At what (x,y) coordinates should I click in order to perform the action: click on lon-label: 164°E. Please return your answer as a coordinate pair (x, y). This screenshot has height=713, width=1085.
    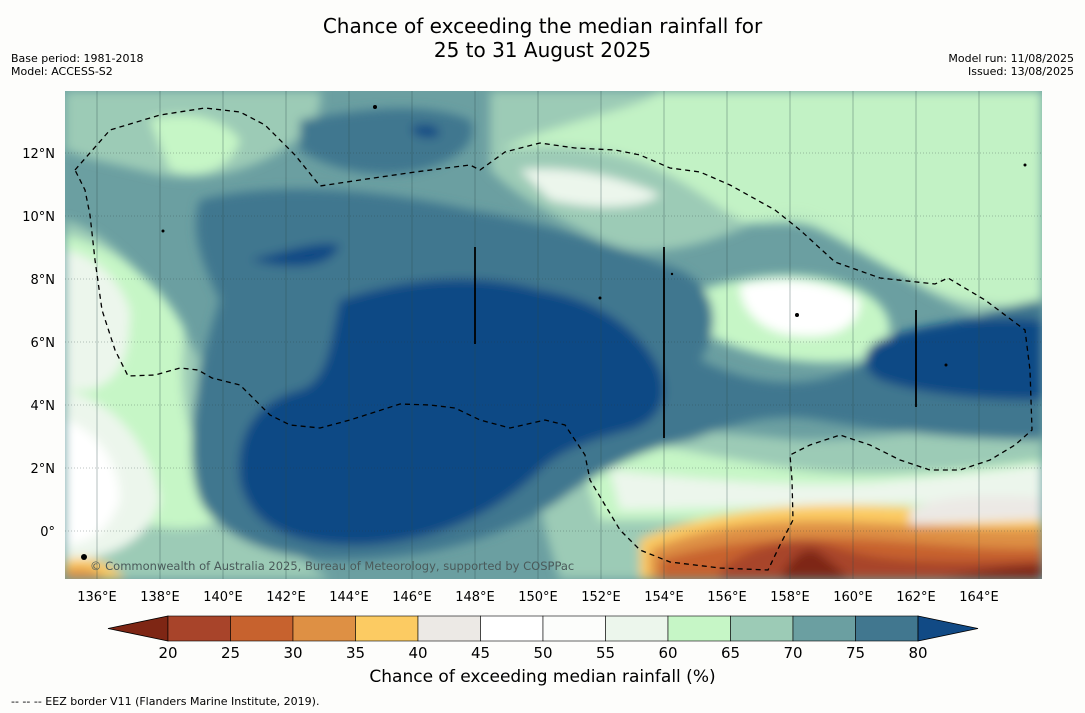
    Looking at the image, I should click on (979, 597).